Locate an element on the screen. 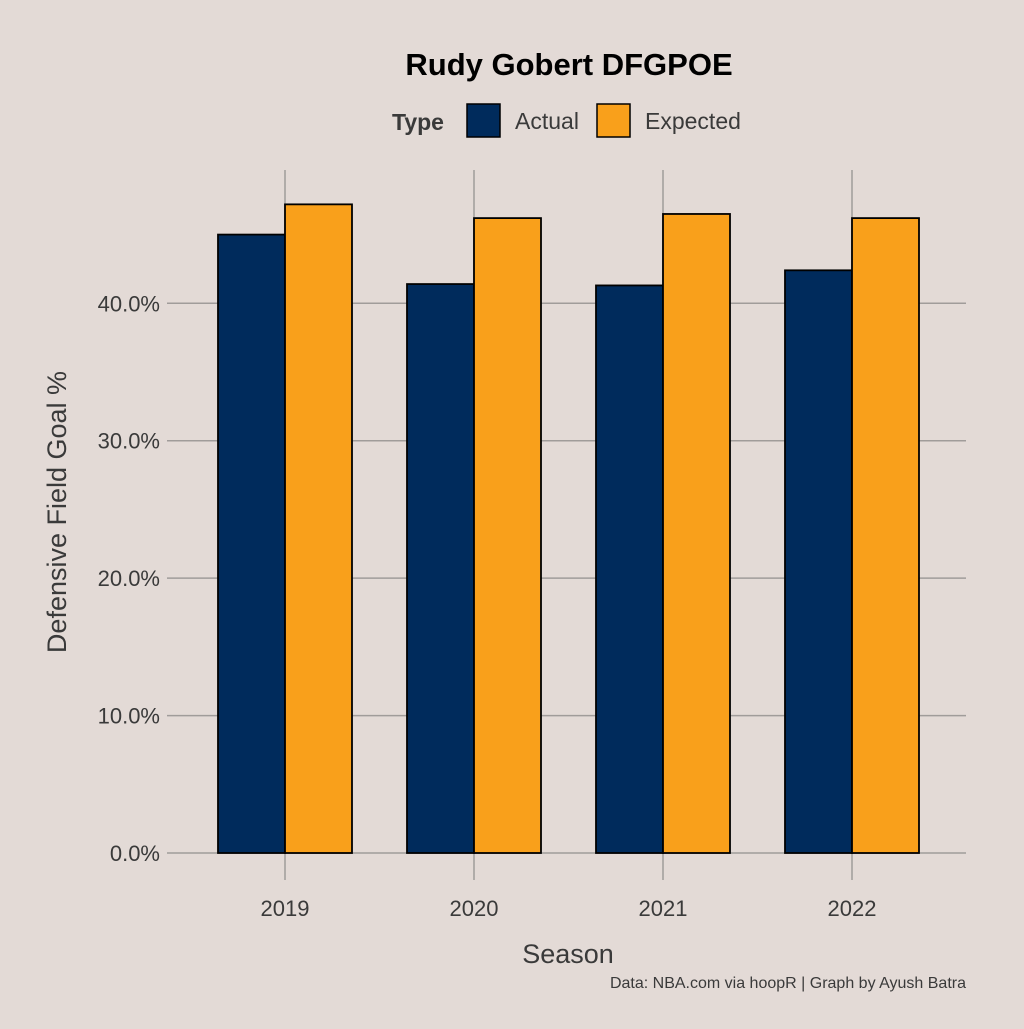  x-tick-label: 2022 is located at coordinates (852, 908).